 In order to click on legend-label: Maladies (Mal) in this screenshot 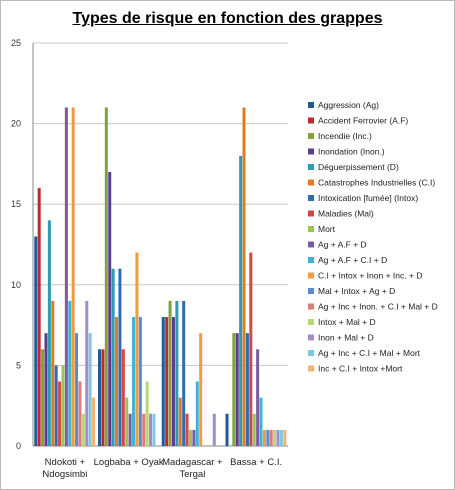, I will do `click(346, 214)`.